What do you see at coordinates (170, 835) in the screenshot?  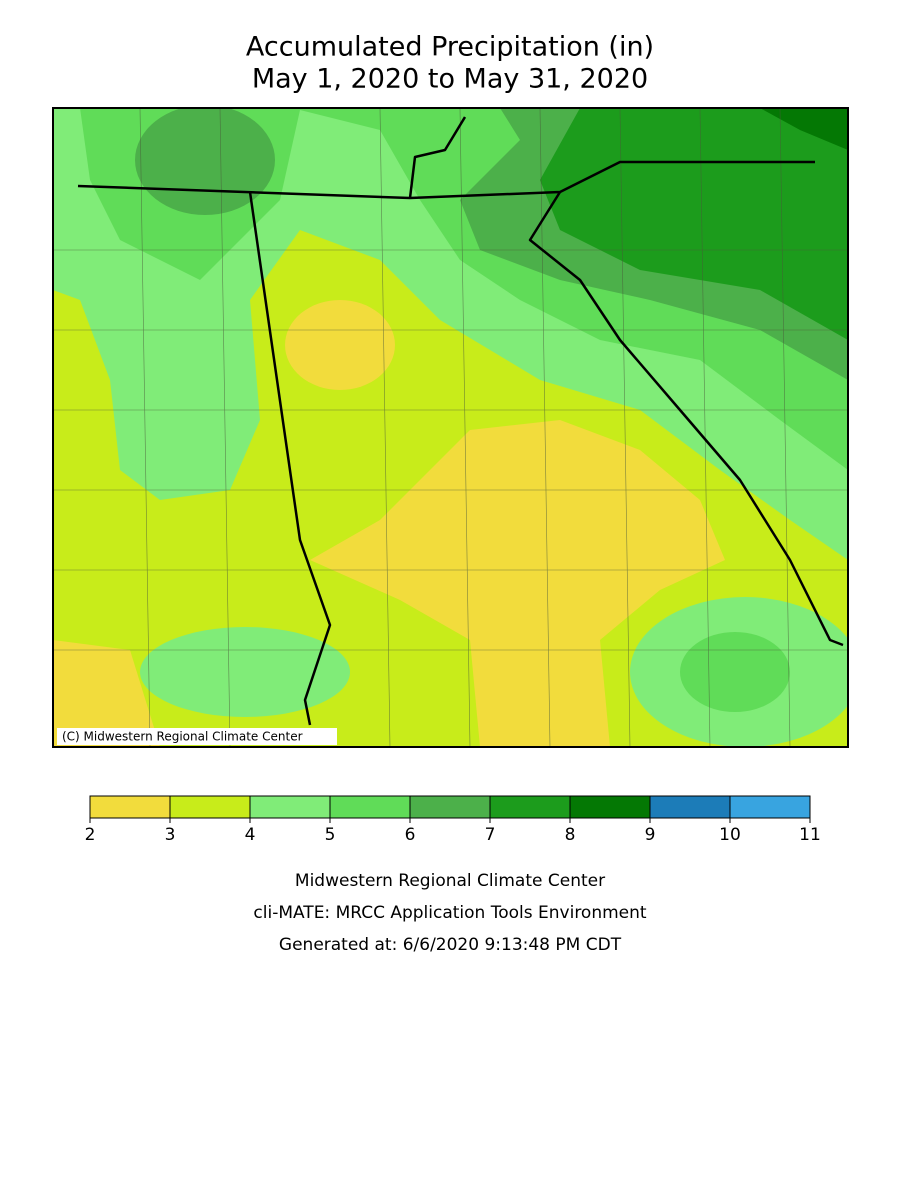 I see `legend-tick-label: 3` at bounding box center [170, 835].